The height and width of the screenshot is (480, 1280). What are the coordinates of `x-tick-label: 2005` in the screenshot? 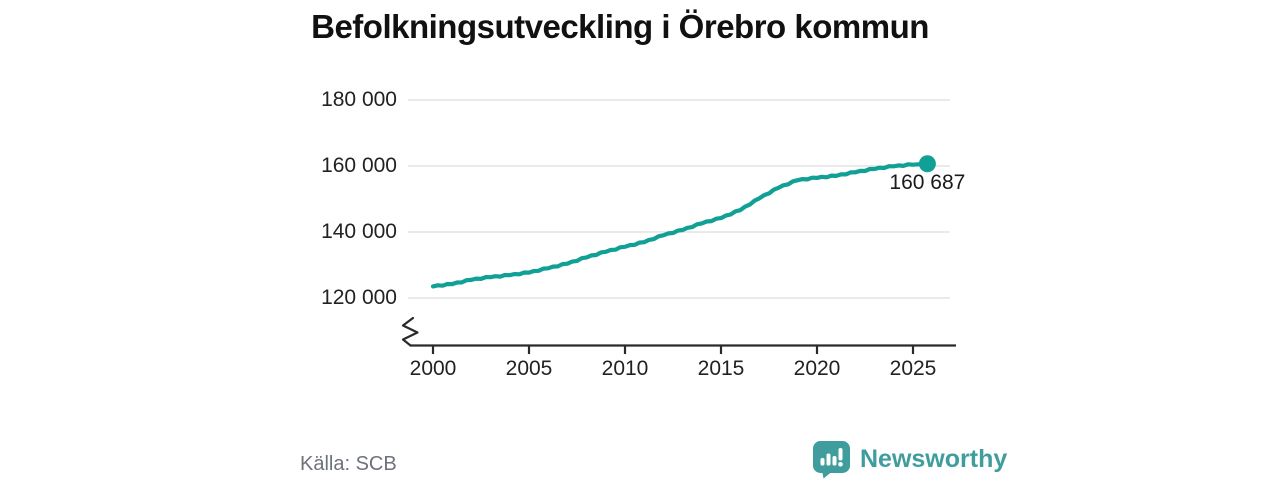 It's located at (529, 368).